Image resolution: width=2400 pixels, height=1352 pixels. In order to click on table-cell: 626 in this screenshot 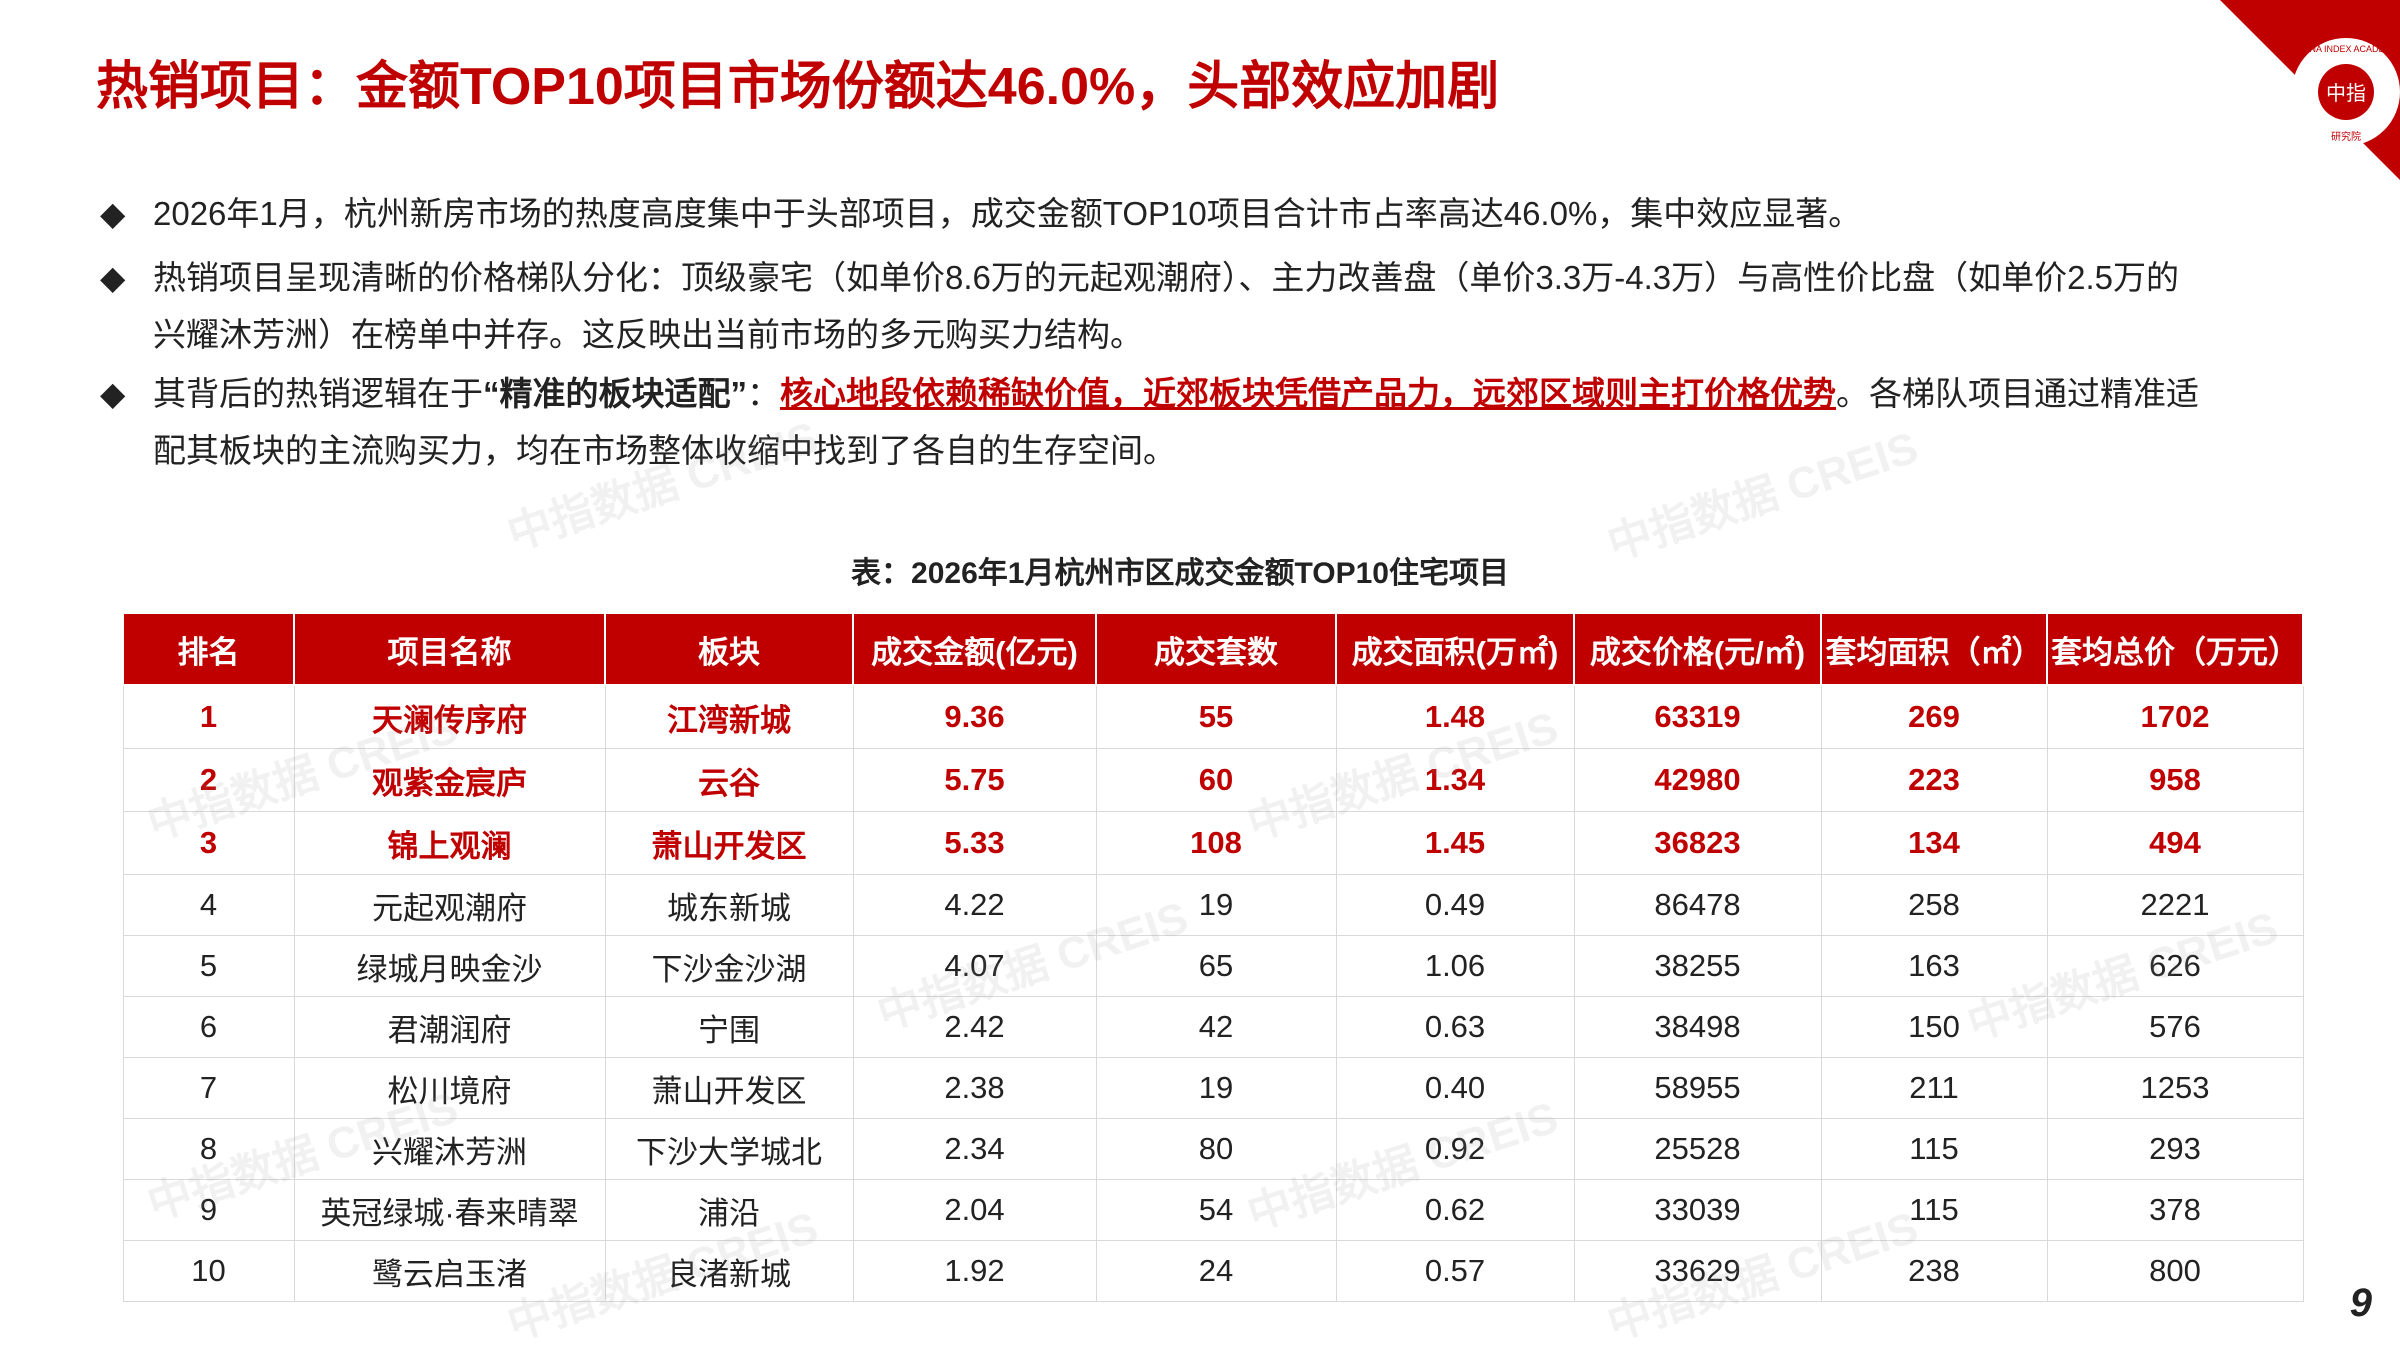, I will do `click(2175, 966)`.